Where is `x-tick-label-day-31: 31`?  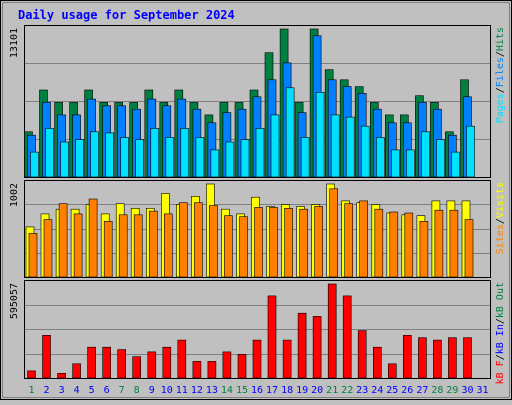
x-tick-label-day-31: 31 is located at coordinates (482, 390).